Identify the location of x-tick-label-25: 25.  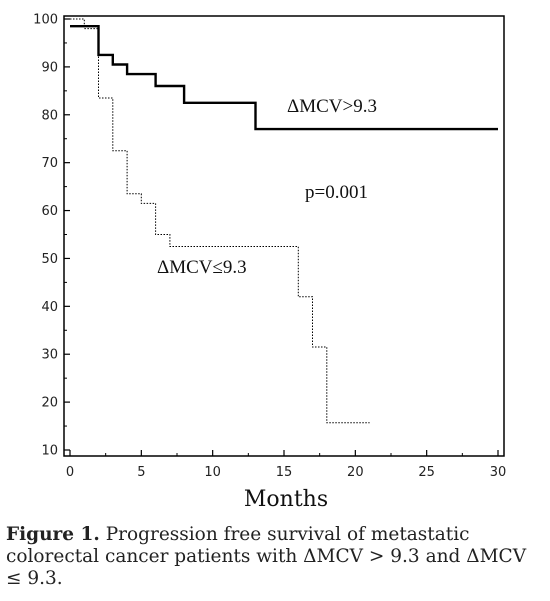
(426, 472).